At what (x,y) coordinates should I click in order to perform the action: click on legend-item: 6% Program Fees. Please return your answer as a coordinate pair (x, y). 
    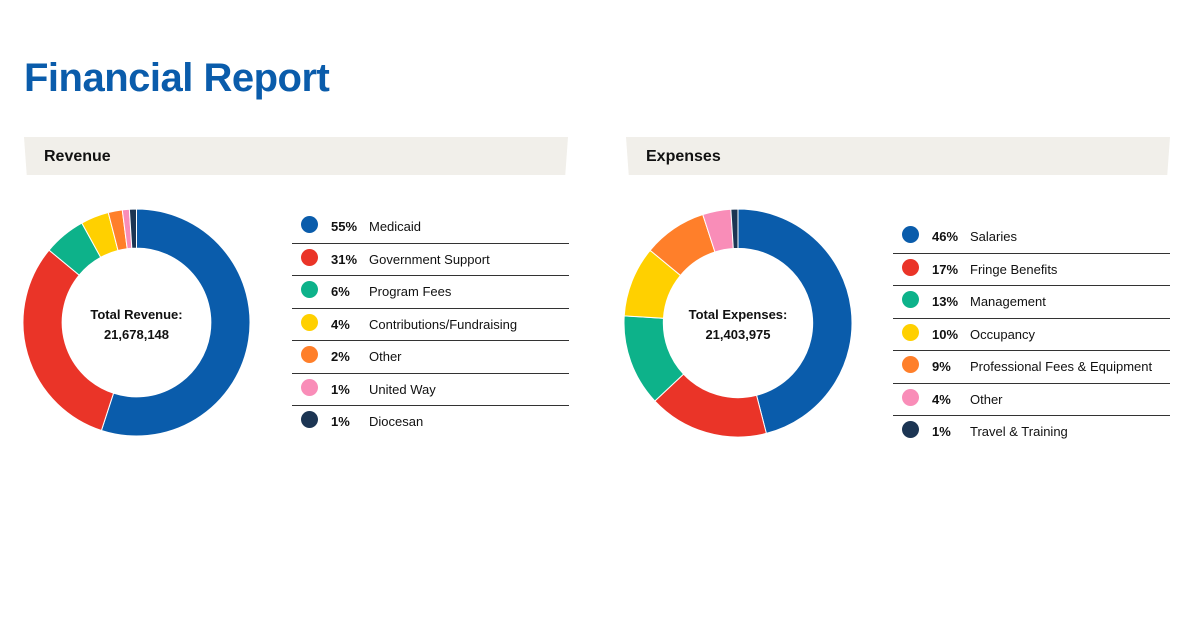
    Looking at the image, I should click on (430, 292).